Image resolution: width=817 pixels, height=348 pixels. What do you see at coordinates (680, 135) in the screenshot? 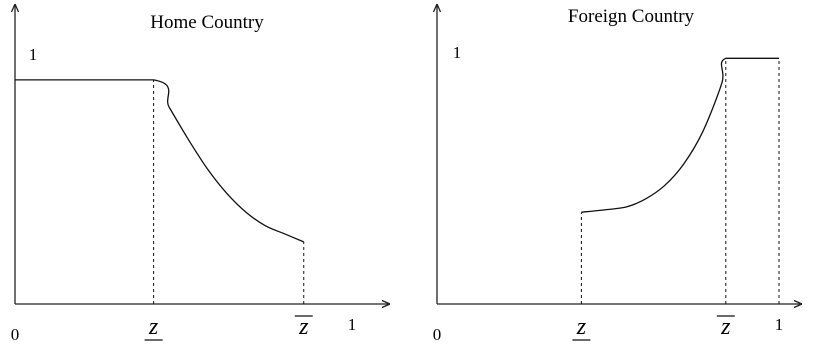
I see `series-line` at bounding box center [680, 135].